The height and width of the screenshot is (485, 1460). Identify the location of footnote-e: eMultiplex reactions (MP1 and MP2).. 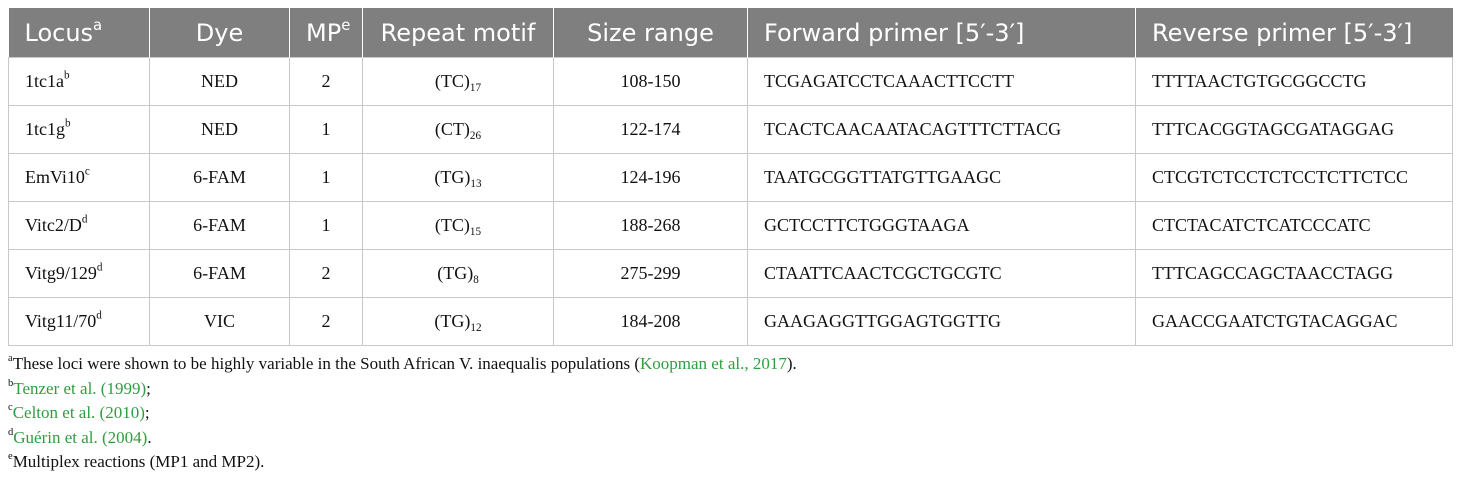
(136, 461).